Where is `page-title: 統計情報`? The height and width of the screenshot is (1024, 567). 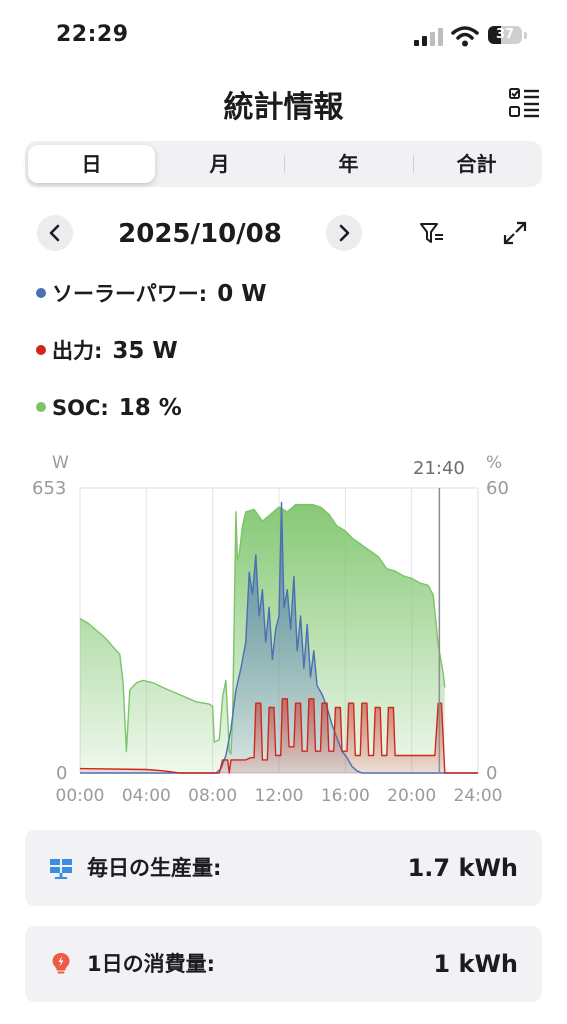
page-title: 統計情報 is located at coordinates (283, 107).